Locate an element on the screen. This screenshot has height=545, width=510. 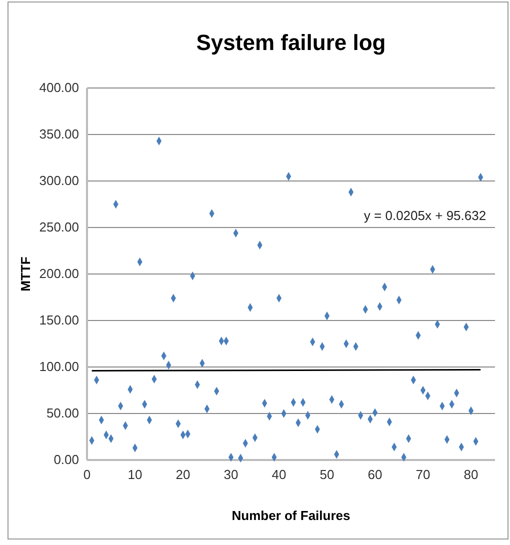
x-tick-label: 30 is located at coordinates (231, 474).